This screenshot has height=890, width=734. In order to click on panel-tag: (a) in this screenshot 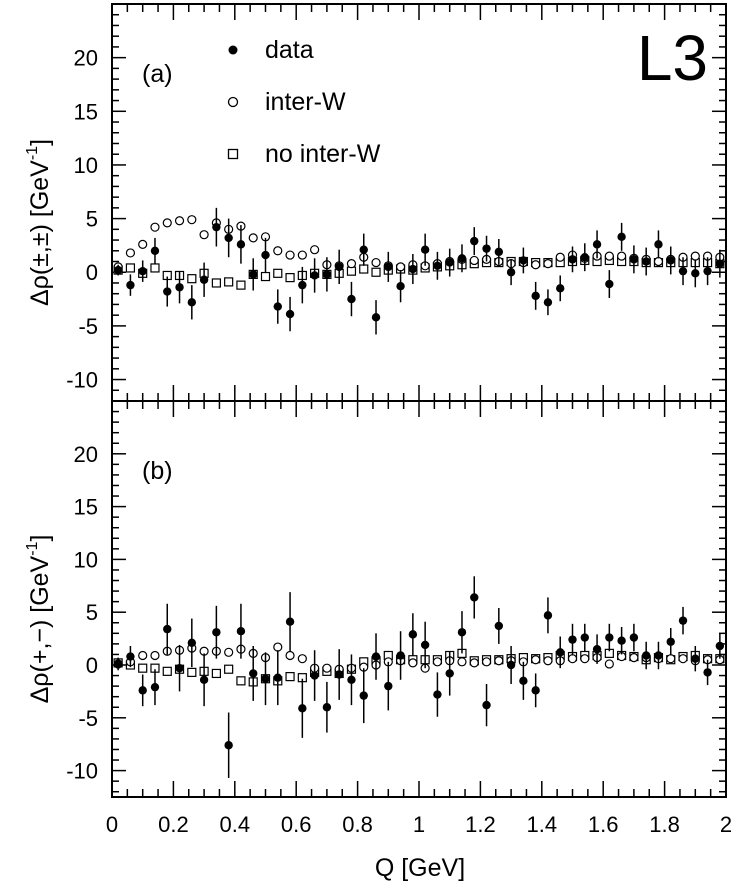, I will do `click(157, 74)`.